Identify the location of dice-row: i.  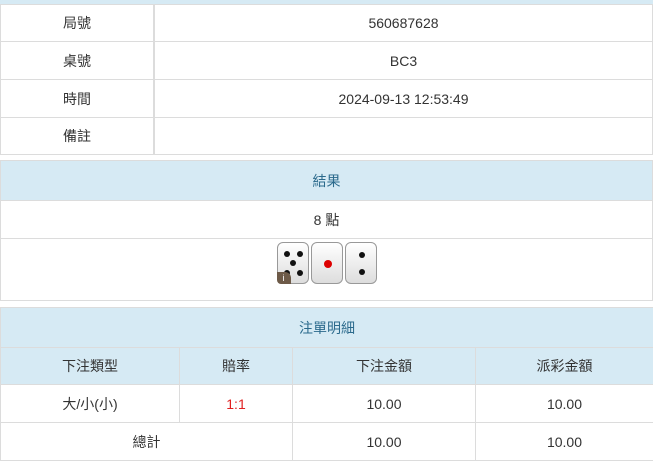
(326, 261).